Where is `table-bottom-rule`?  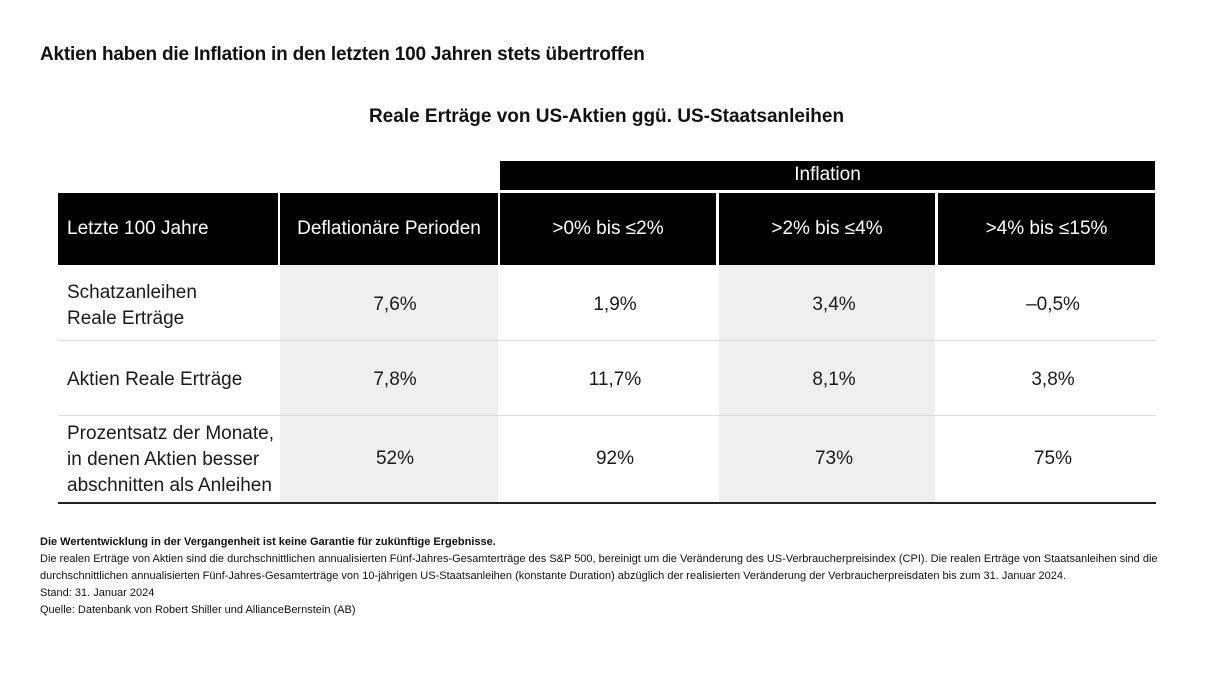
table-bottom-rule is located at coordinates (607, 503).